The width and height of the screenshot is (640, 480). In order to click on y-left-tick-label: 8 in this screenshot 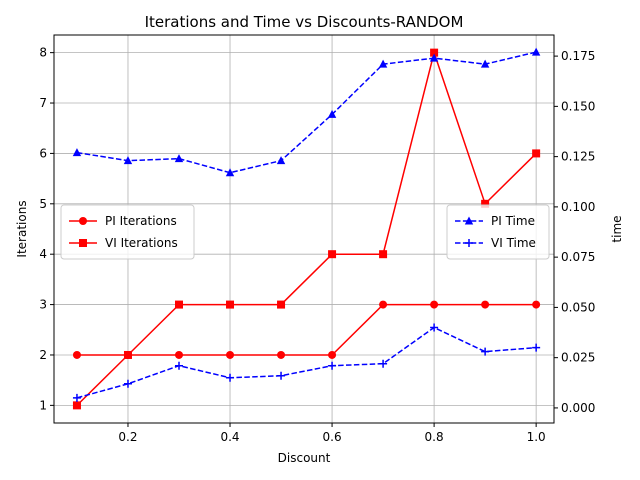, I will do `click(43, 53)`.